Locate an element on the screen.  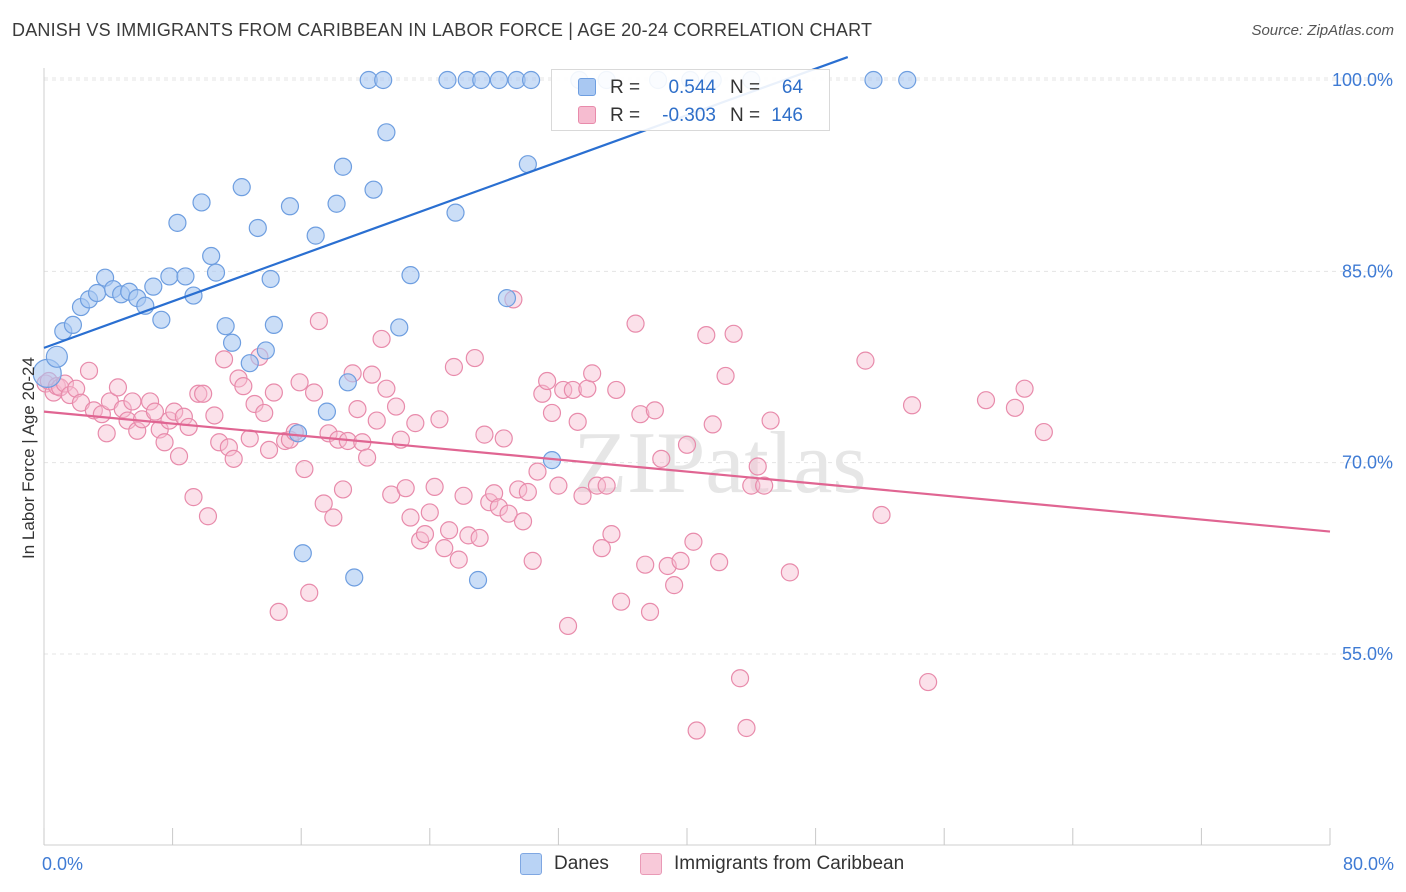
y-tick-label: 100.0% is located at coordinates (1362, 80).